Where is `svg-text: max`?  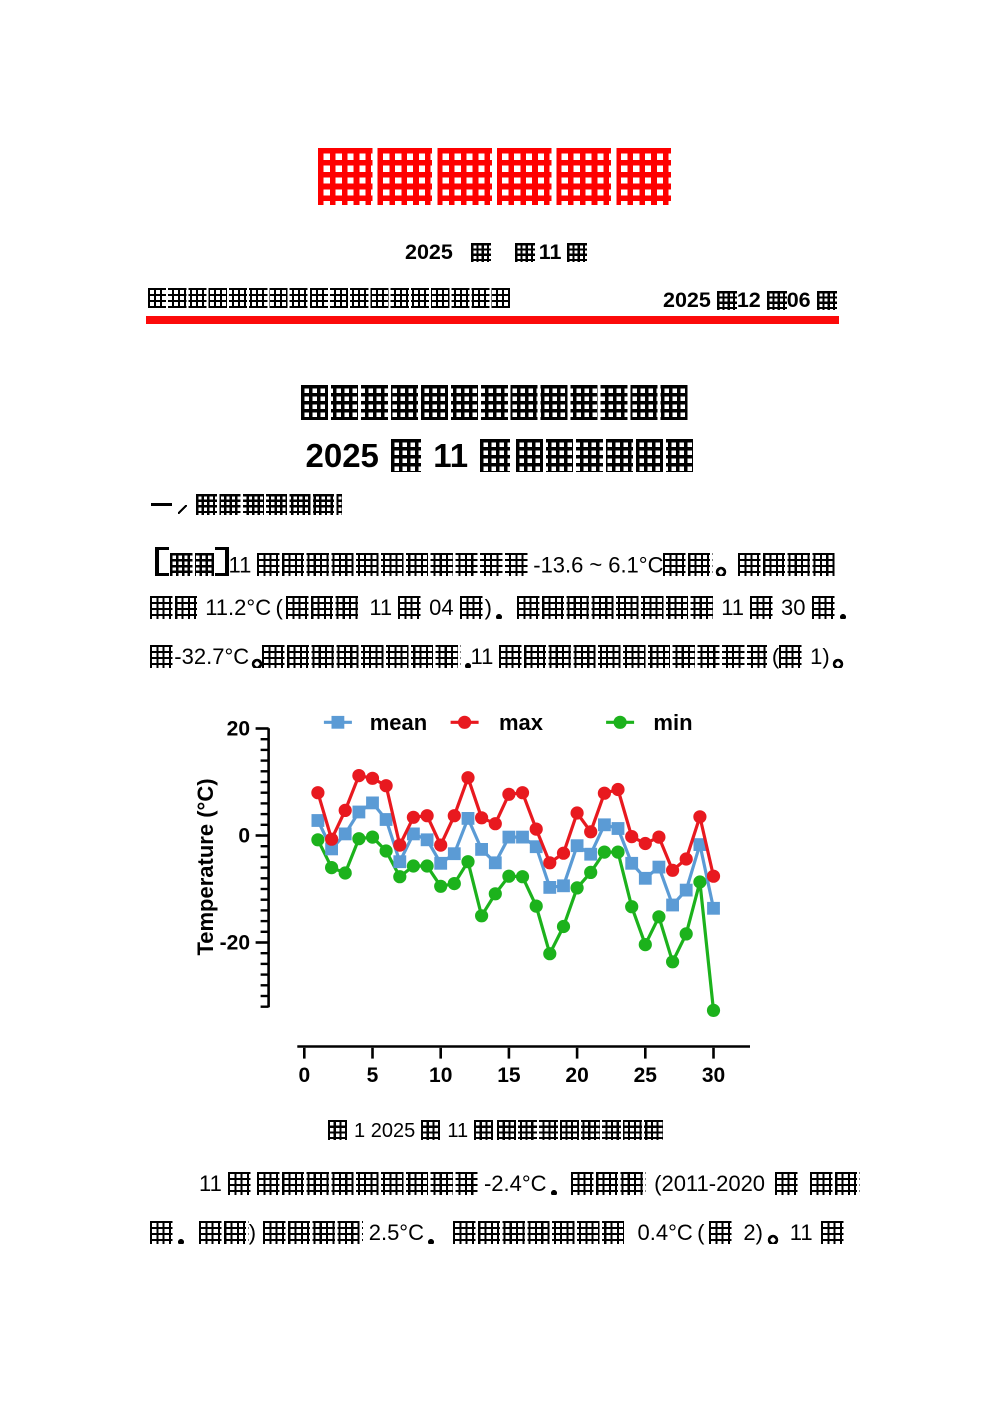
svg-text: max is located at coordinates (521, 722).